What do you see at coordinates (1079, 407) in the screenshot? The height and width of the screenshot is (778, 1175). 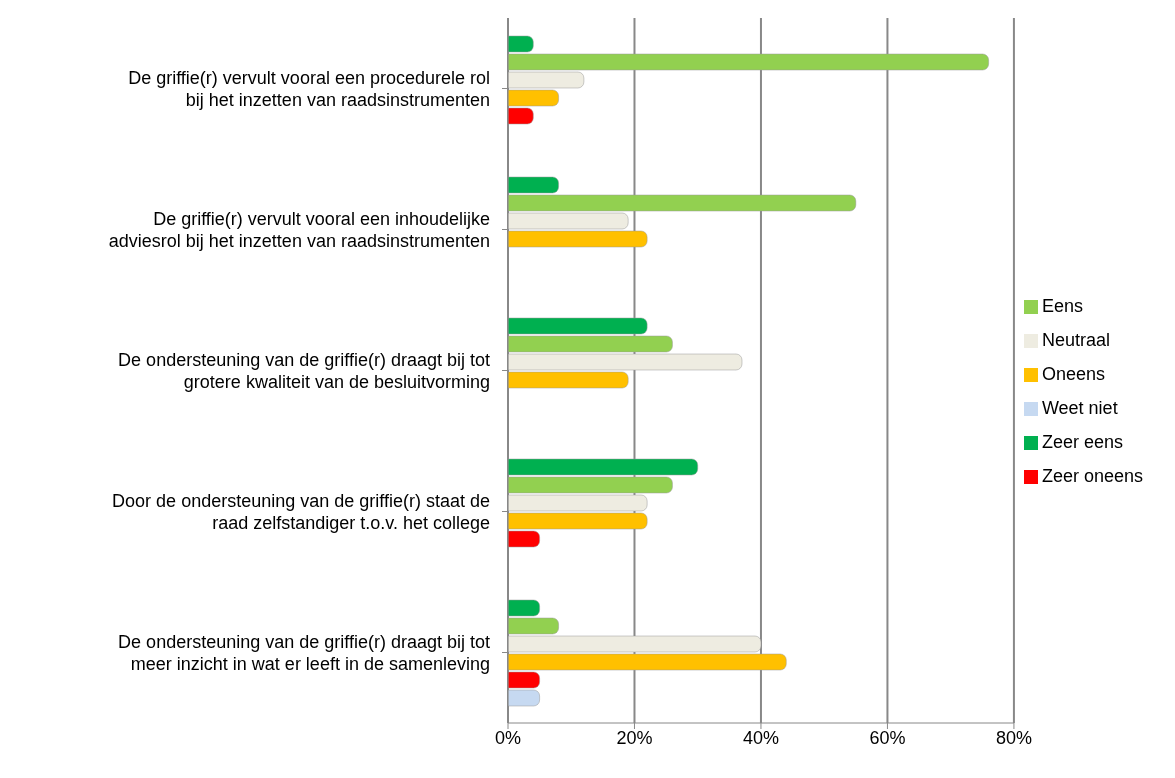 I see `legend-label: Weet niet` at bounding box center [1079, 407].